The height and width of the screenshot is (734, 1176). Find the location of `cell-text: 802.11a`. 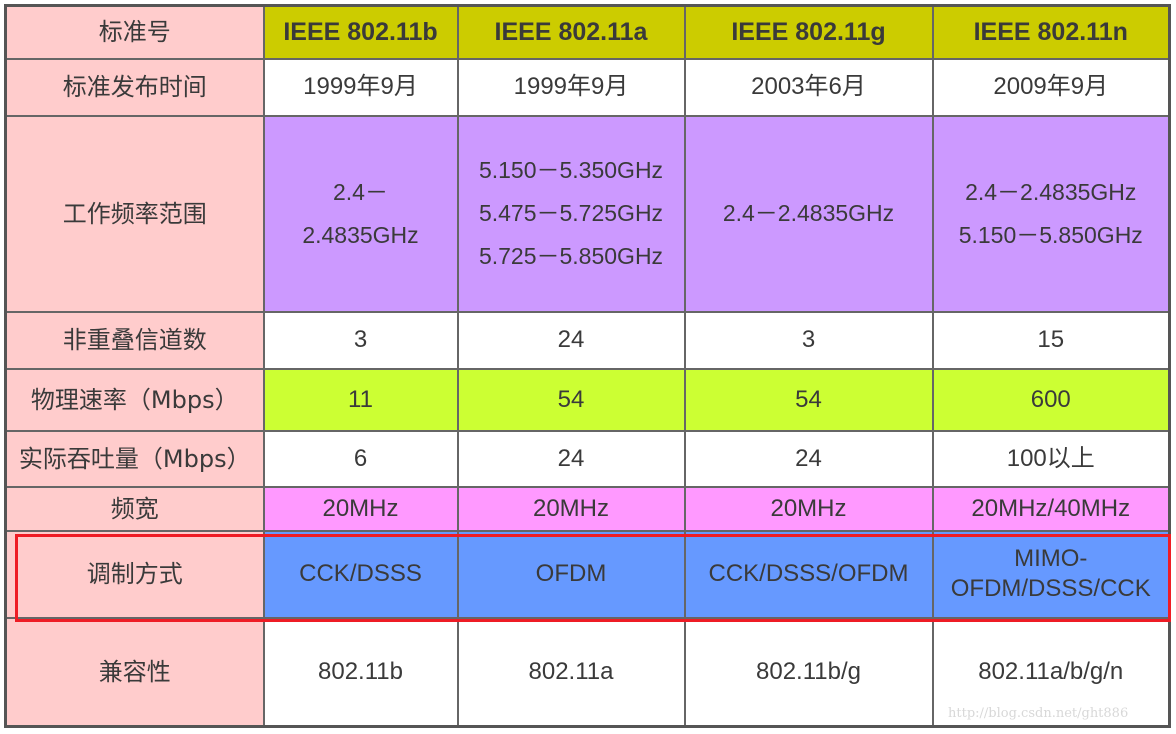

cell-text: 802.11a is located at coordinates (571, 671).